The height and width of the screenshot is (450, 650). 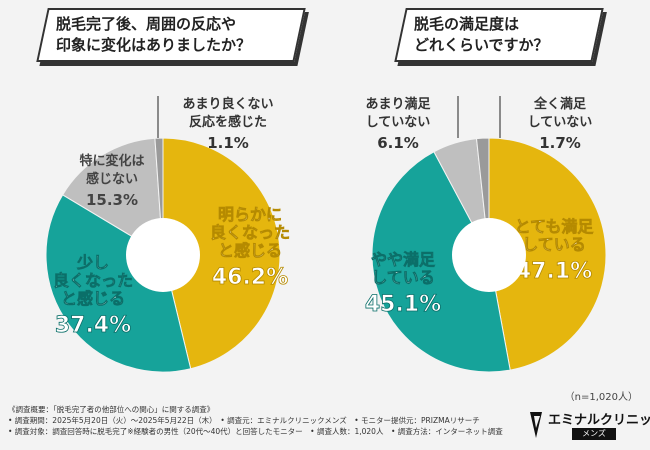 What do you see at coordinates (163, 255) in the screenshot?
I see `pie1-center-hole` at bounding box center [163, 255].